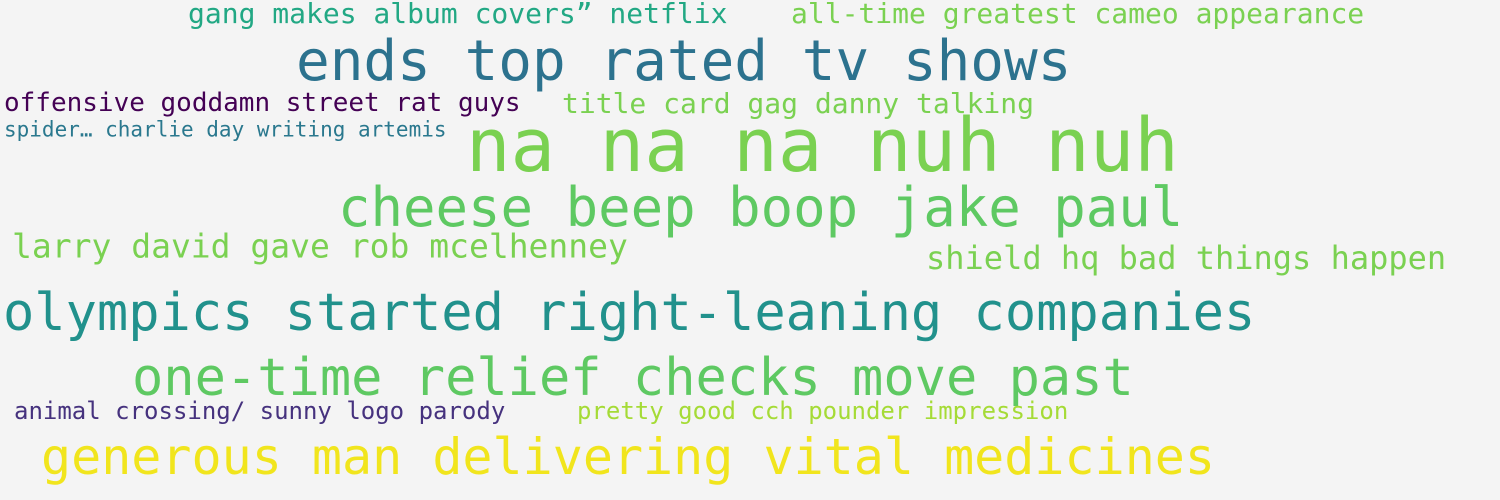 The image size is (1500, 500). What do you see at coordinates (798, 103) in the screenshot?
I see `phrase-title-card-gag: title card gag danny talking` at bounding box center [798, 103].